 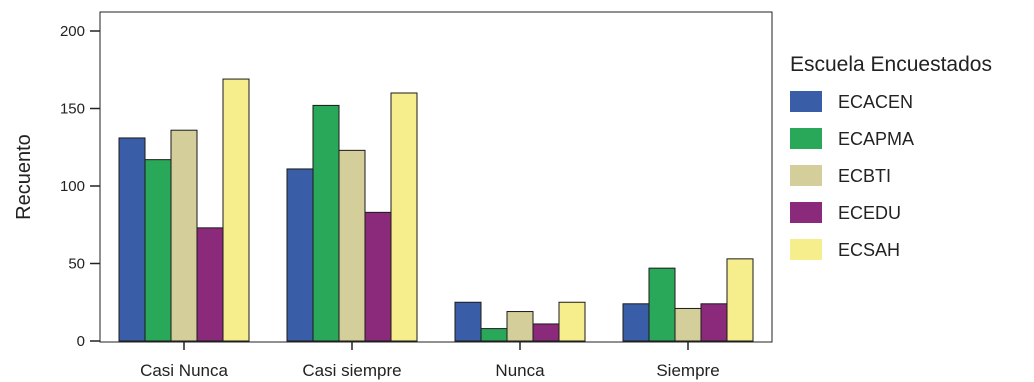 I want to click on legend-swatch-ecedu, so click(x=806, y=212).